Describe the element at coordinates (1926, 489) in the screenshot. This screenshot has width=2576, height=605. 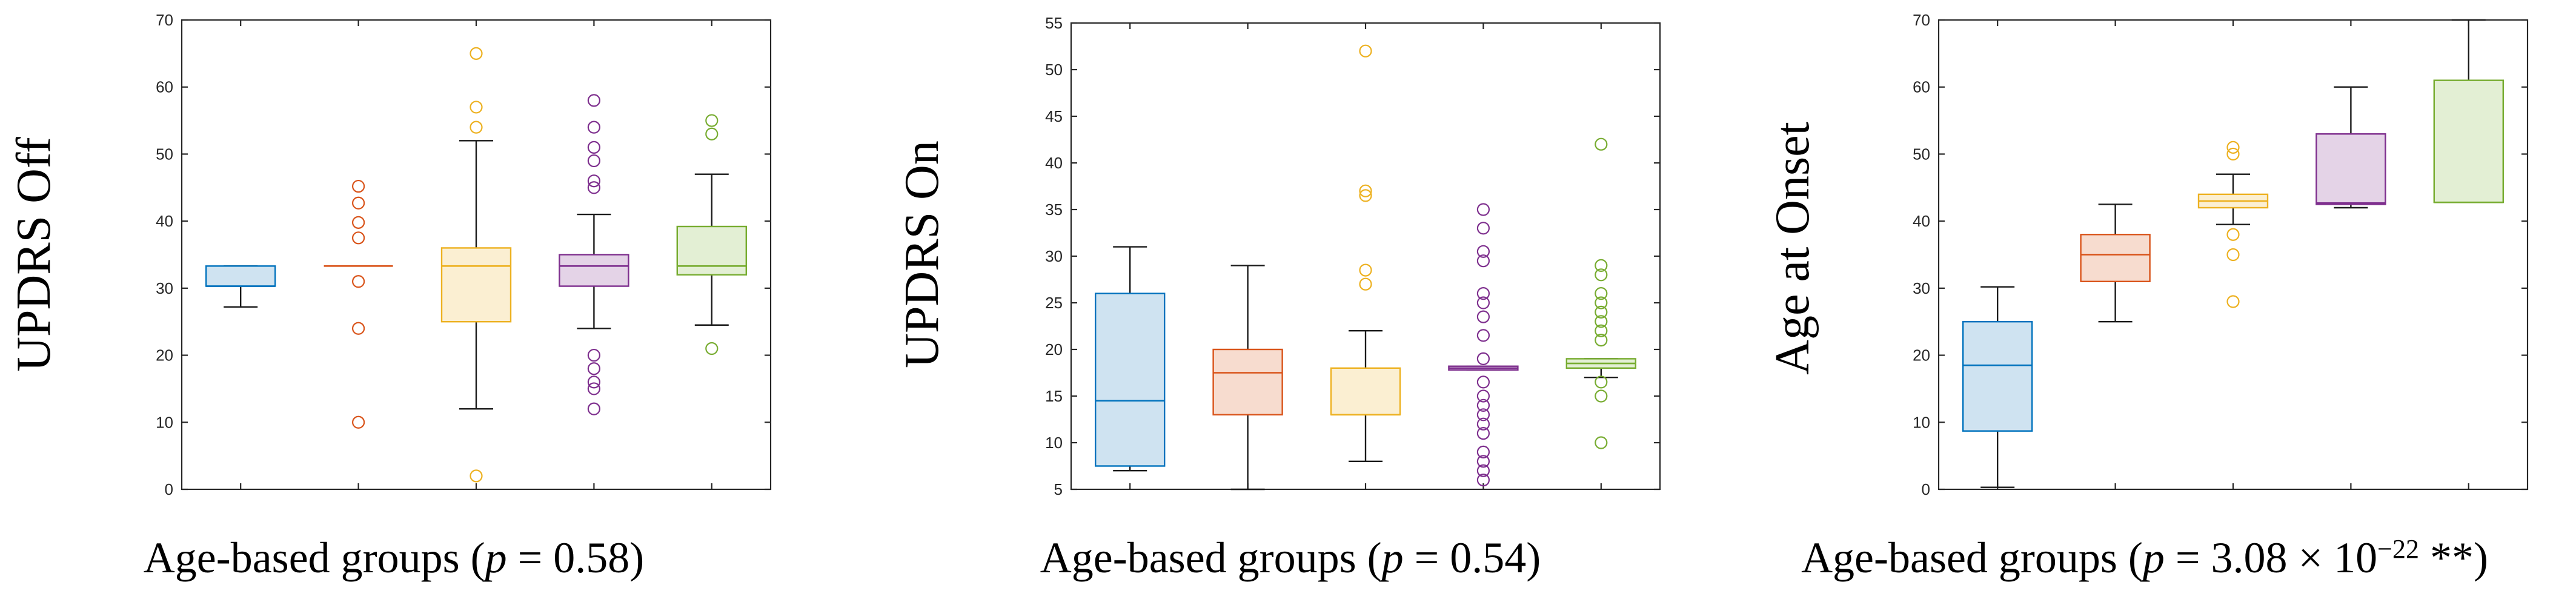
I see `y-tick-label: 0` at that location.